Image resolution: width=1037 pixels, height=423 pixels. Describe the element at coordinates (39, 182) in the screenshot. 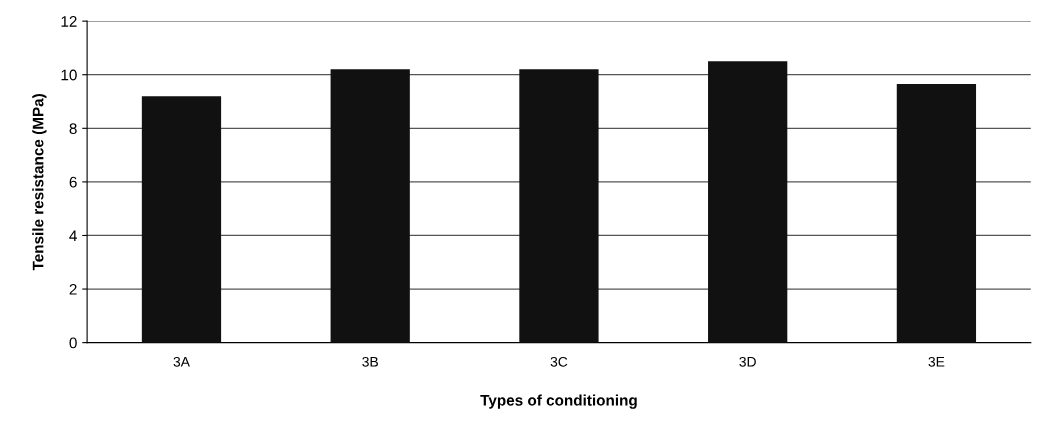

I see `y-axis-title: Tensile resistance (MPa)` at that location.